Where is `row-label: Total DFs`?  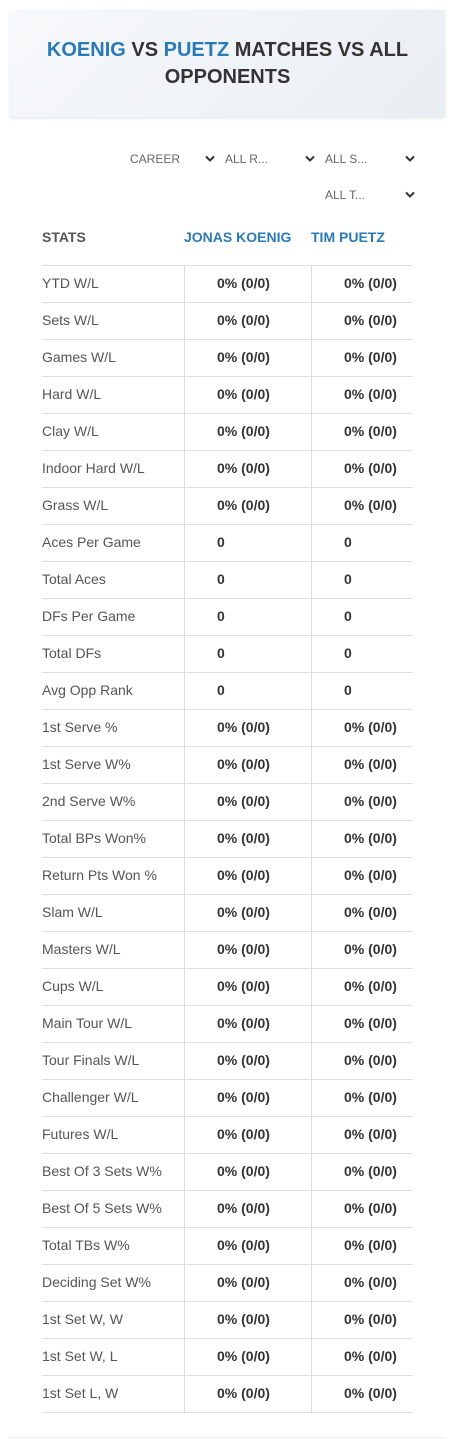 row-label: Total DFs is located at coordinates (72, 653).